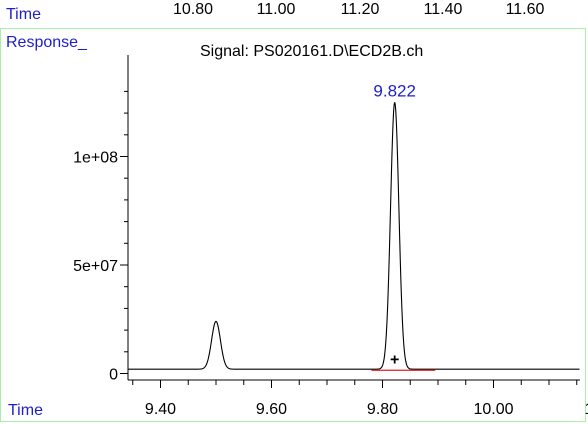 The image size is (588, 424). What do you see at coordinates (95, 158) in the screenshot?
I see `y-tick-label: 1e+08` at bounding box center [95, 158].